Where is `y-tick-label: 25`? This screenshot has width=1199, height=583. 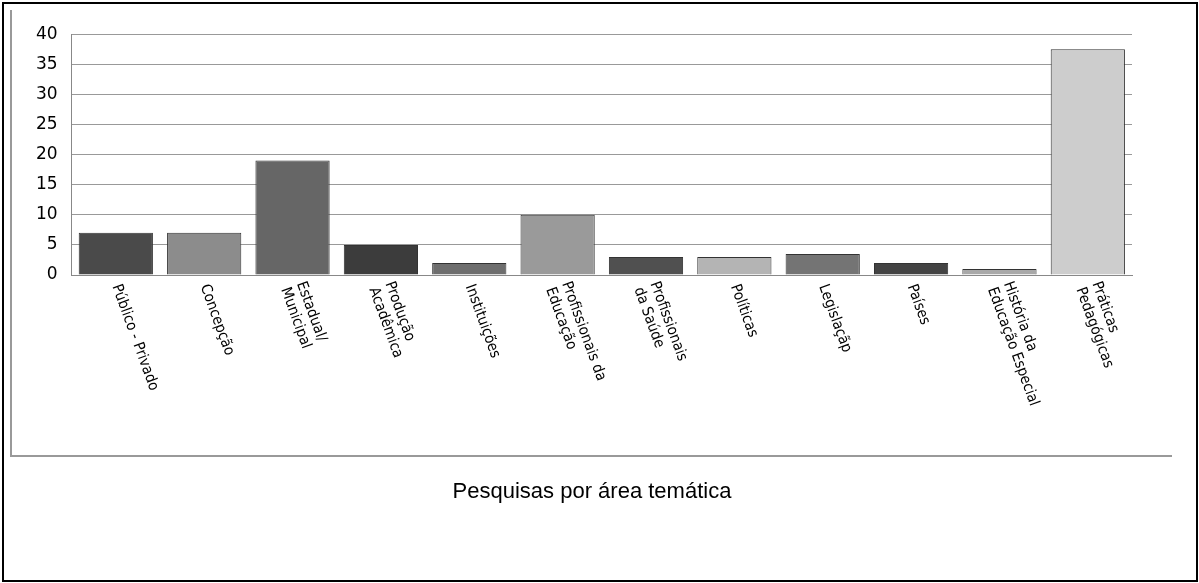
y-tick-label: 25 is located at coordinates (46, 122).